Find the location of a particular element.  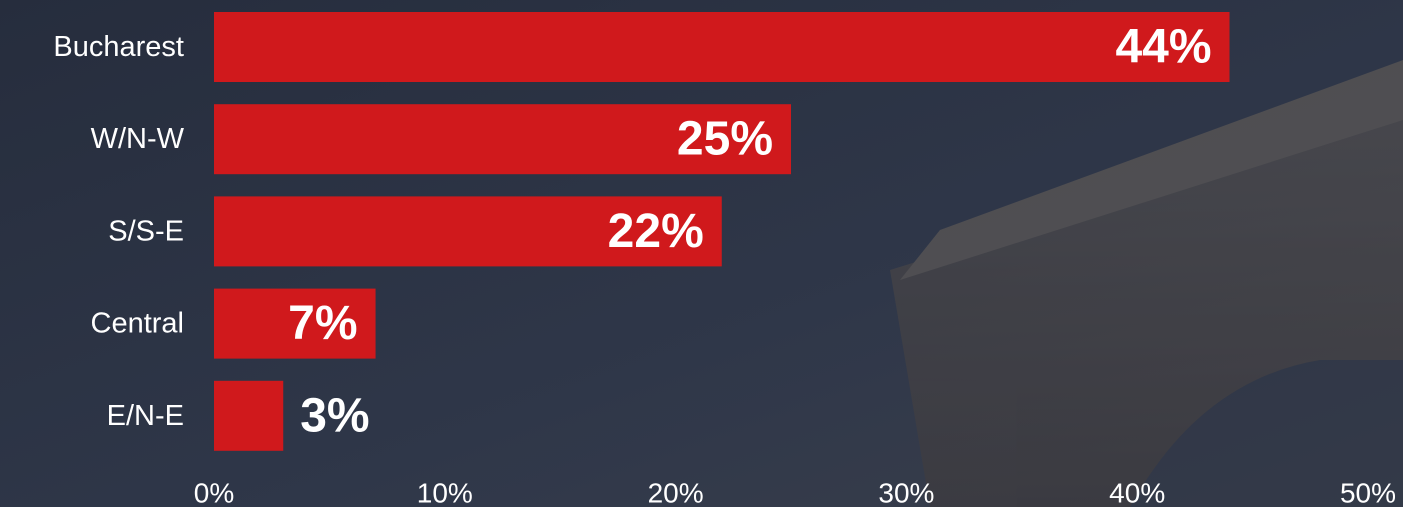

value-label: 44% is located at coordinates (1163, 47).